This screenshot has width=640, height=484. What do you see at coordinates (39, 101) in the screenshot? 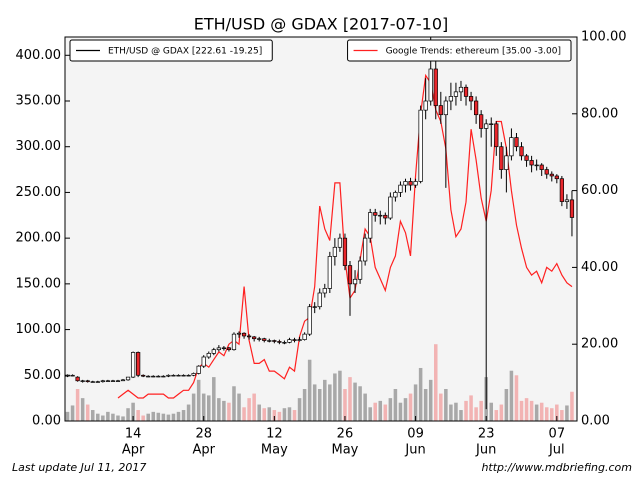
I see `y-tick-label: 350.00` at bounding box center [39, 101].